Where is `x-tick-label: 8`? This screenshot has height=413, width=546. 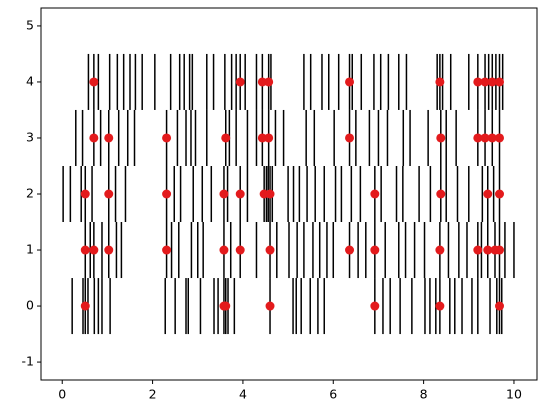 x-tick-label: 8 is located at coordinates (424, 394).